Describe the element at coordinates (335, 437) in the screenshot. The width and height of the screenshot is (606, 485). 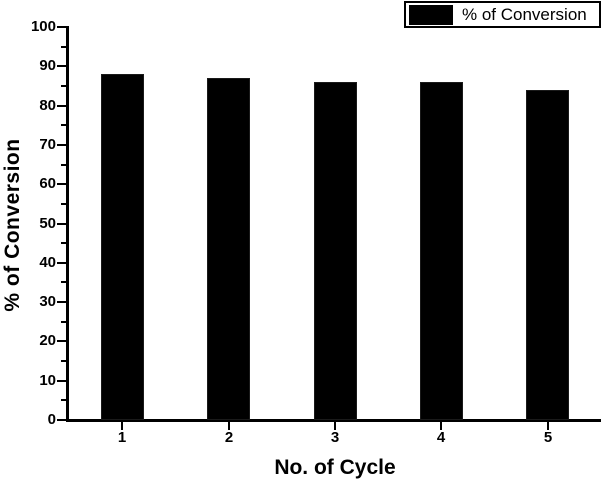
I see `x-tick-label: 3` at that location.